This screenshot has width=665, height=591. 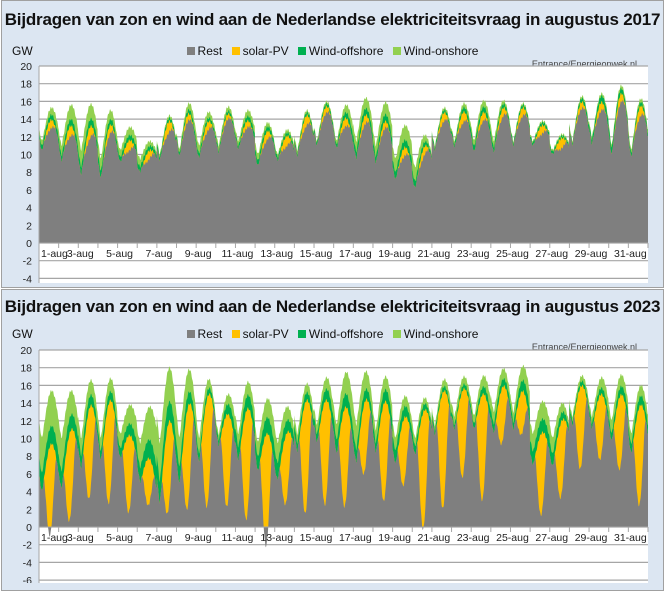 I want to click on y-tick-label: -6, so click(x=27, y=579).